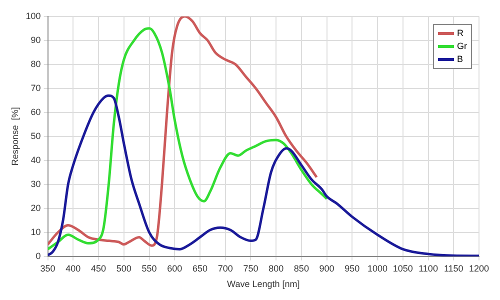 The image size is (500, 300). What do you see at coordinates (462, 46) in the screenshot?
I see `legend-label: Gr` at bounding box center [462, 46].